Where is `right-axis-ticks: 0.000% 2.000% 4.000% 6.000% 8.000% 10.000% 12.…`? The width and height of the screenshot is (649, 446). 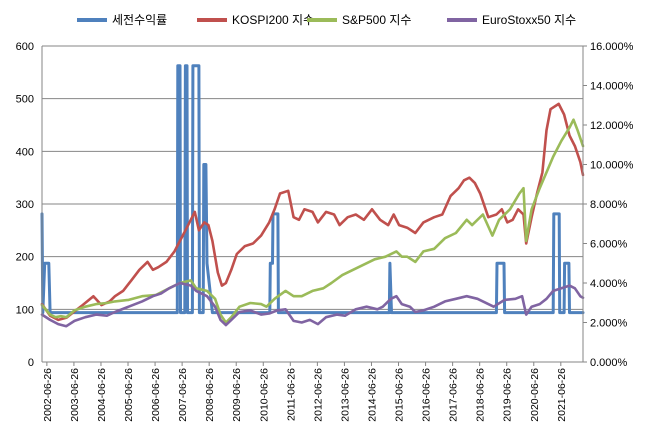 right-axis-ticks: 0.000% 2.000% 4.000% 6.000% 8.000% 10.000% 12.… is located at coordinates (612, 205).